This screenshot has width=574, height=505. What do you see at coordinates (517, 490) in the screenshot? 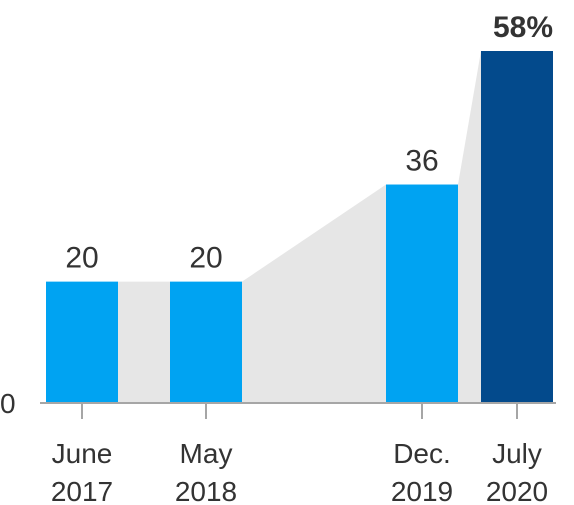
I see `category-label-4-line-2: 2020` at bounding box center [517, 490].